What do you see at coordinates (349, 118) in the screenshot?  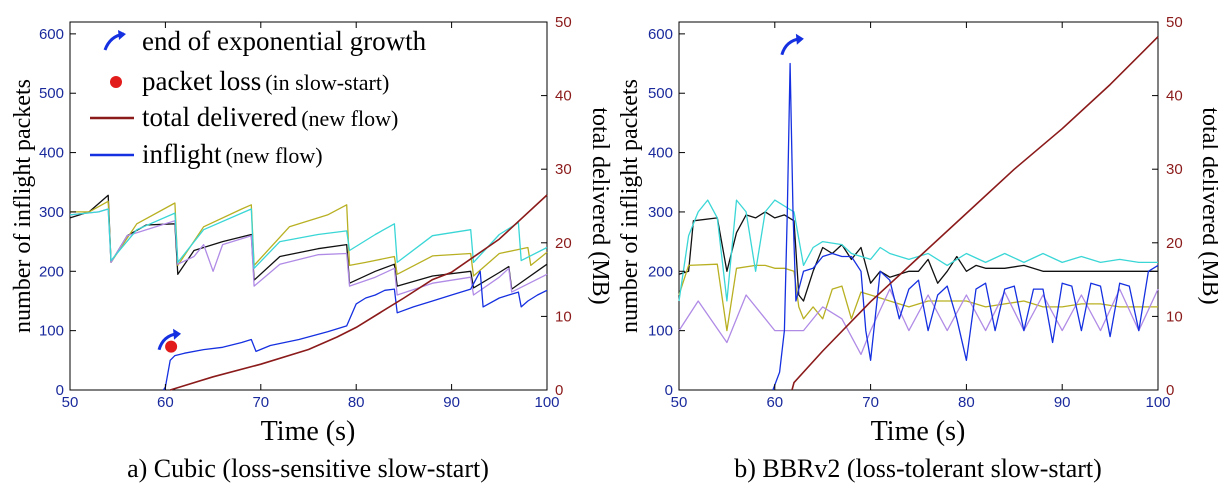 I see `legend-qualifier-delivered: (new flow)` at bounding box center [349, 118].